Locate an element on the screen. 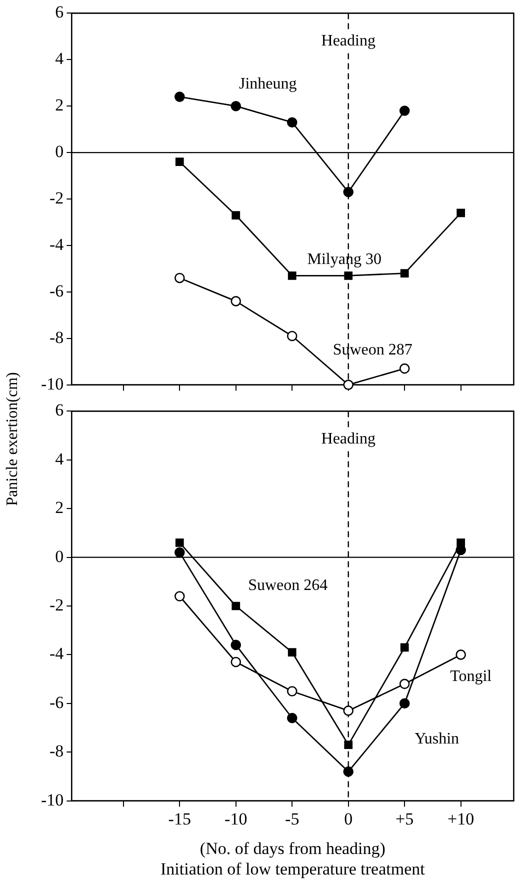 Image resolution: width=520 pixels, height=884 pixels. series-label: Suweon 264 is located at coordinates (288, 585).